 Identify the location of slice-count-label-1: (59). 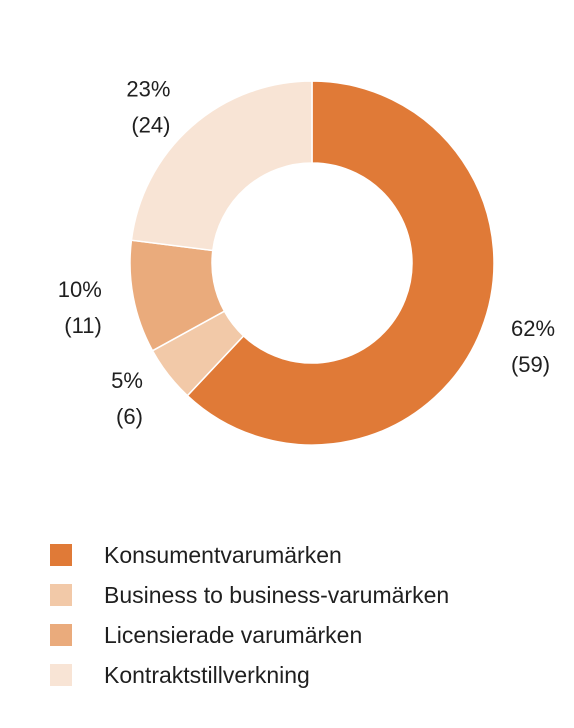
(530, 364).